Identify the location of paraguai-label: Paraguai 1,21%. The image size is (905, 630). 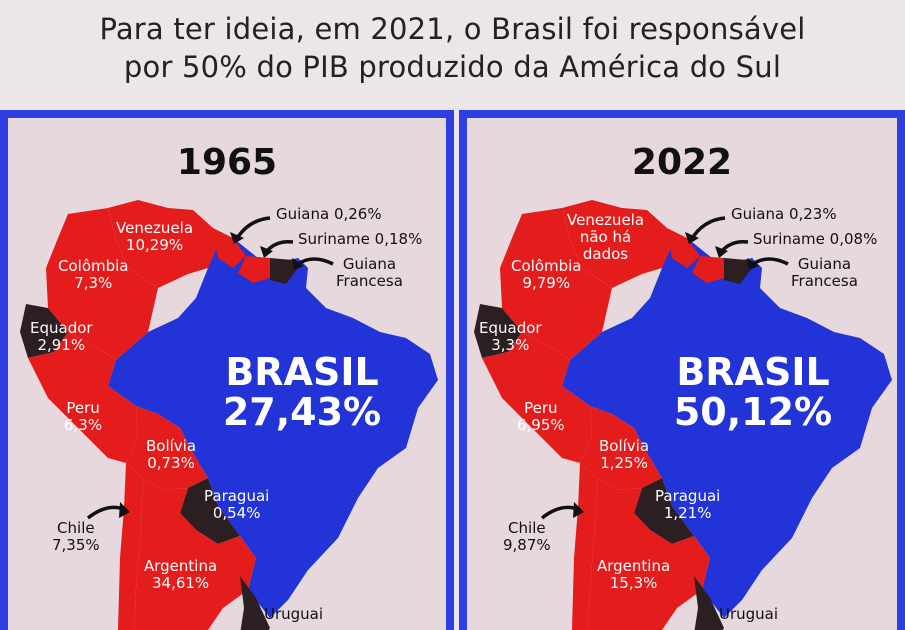
(687, 505).